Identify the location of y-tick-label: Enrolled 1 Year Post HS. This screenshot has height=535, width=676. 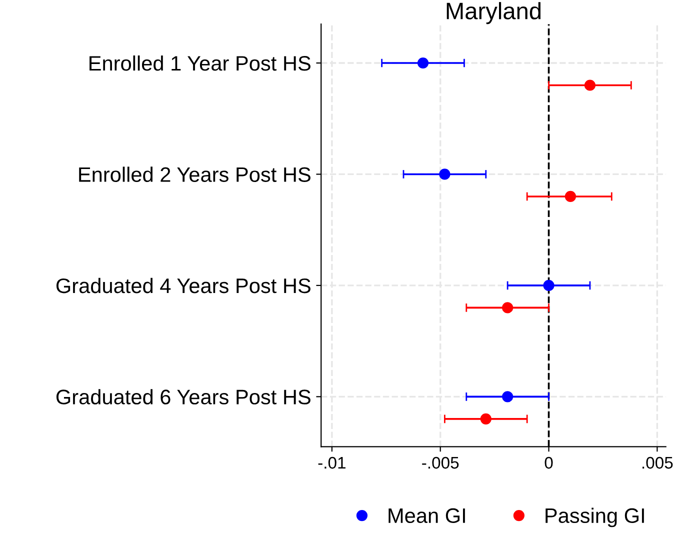
(200, 63).